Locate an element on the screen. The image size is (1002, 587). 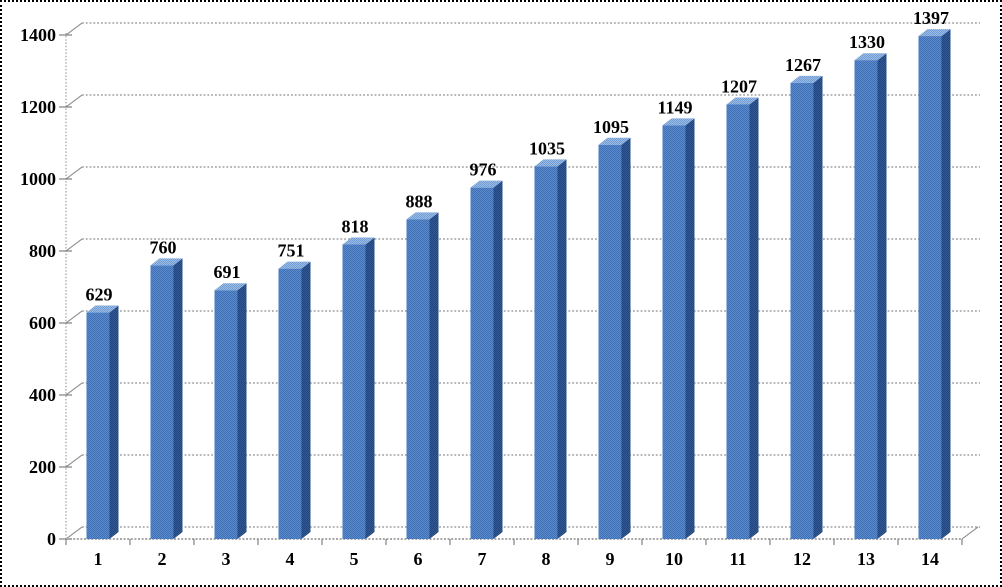
y-axis-tick-label: 1000 is located at coordinates (38, 179).